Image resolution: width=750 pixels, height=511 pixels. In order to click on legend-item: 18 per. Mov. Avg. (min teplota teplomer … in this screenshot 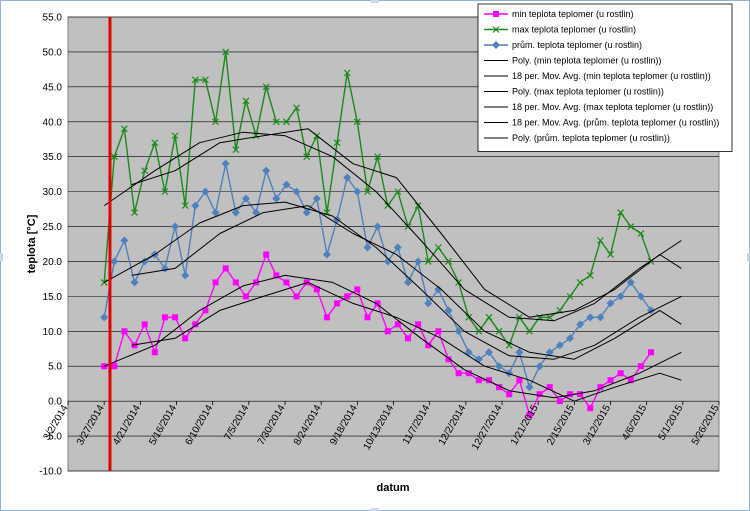, I will do `click(597, 76)`.